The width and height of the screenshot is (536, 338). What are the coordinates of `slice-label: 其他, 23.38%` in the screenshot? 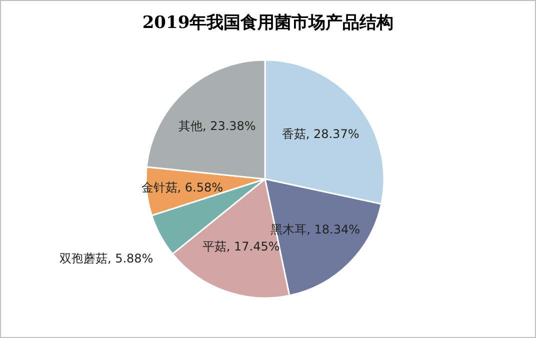 It's located at (217, 126).